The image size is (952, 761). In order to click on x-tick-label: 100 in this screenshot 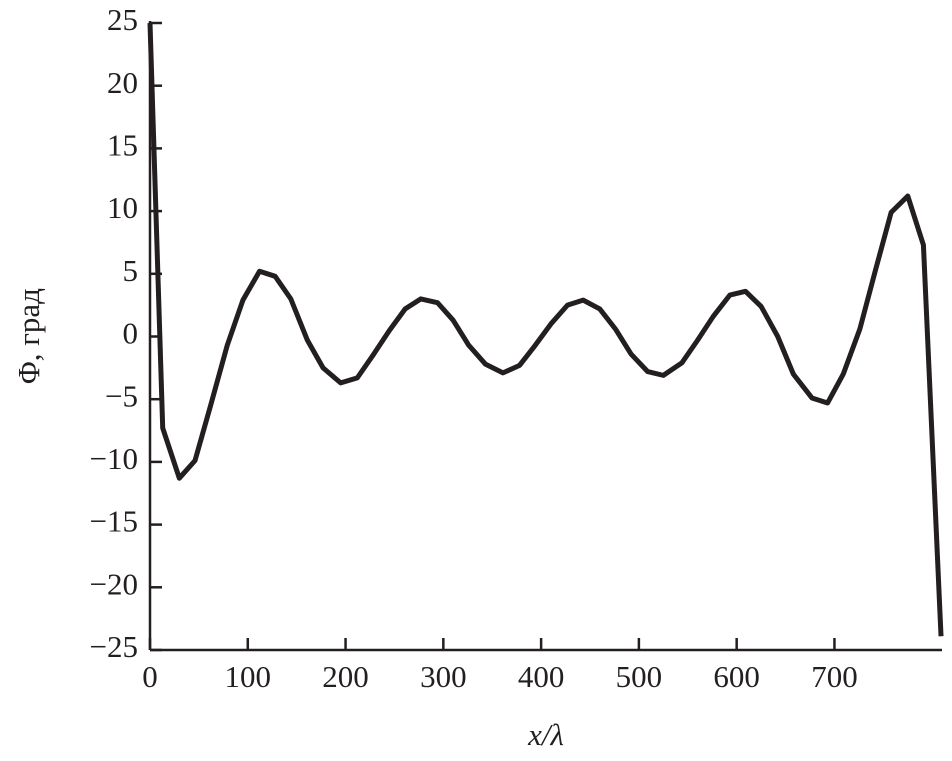, I will do `click(248, 676)`.